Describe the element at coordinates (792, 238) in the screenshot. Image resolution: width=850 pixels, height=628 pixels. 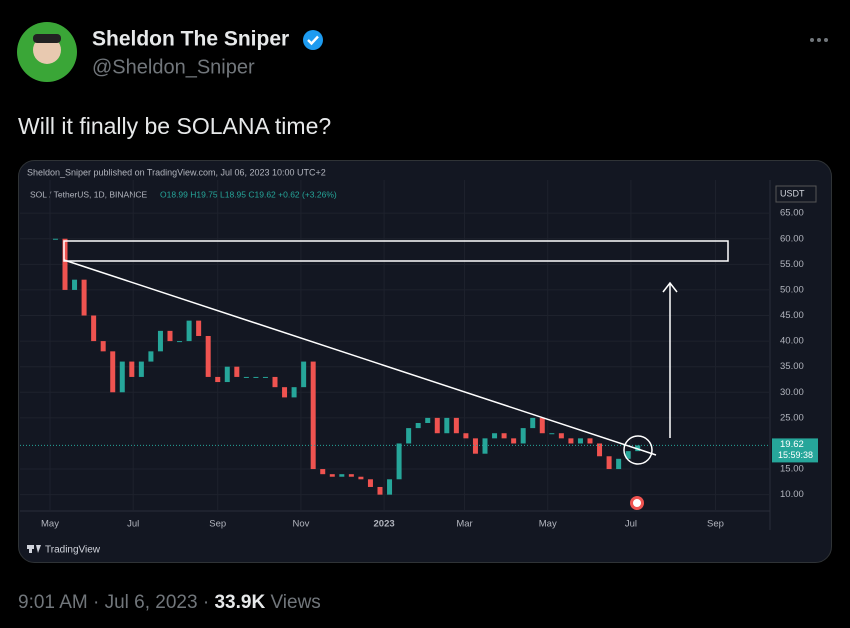
I see `y-tick-label: 60.00` at that location.